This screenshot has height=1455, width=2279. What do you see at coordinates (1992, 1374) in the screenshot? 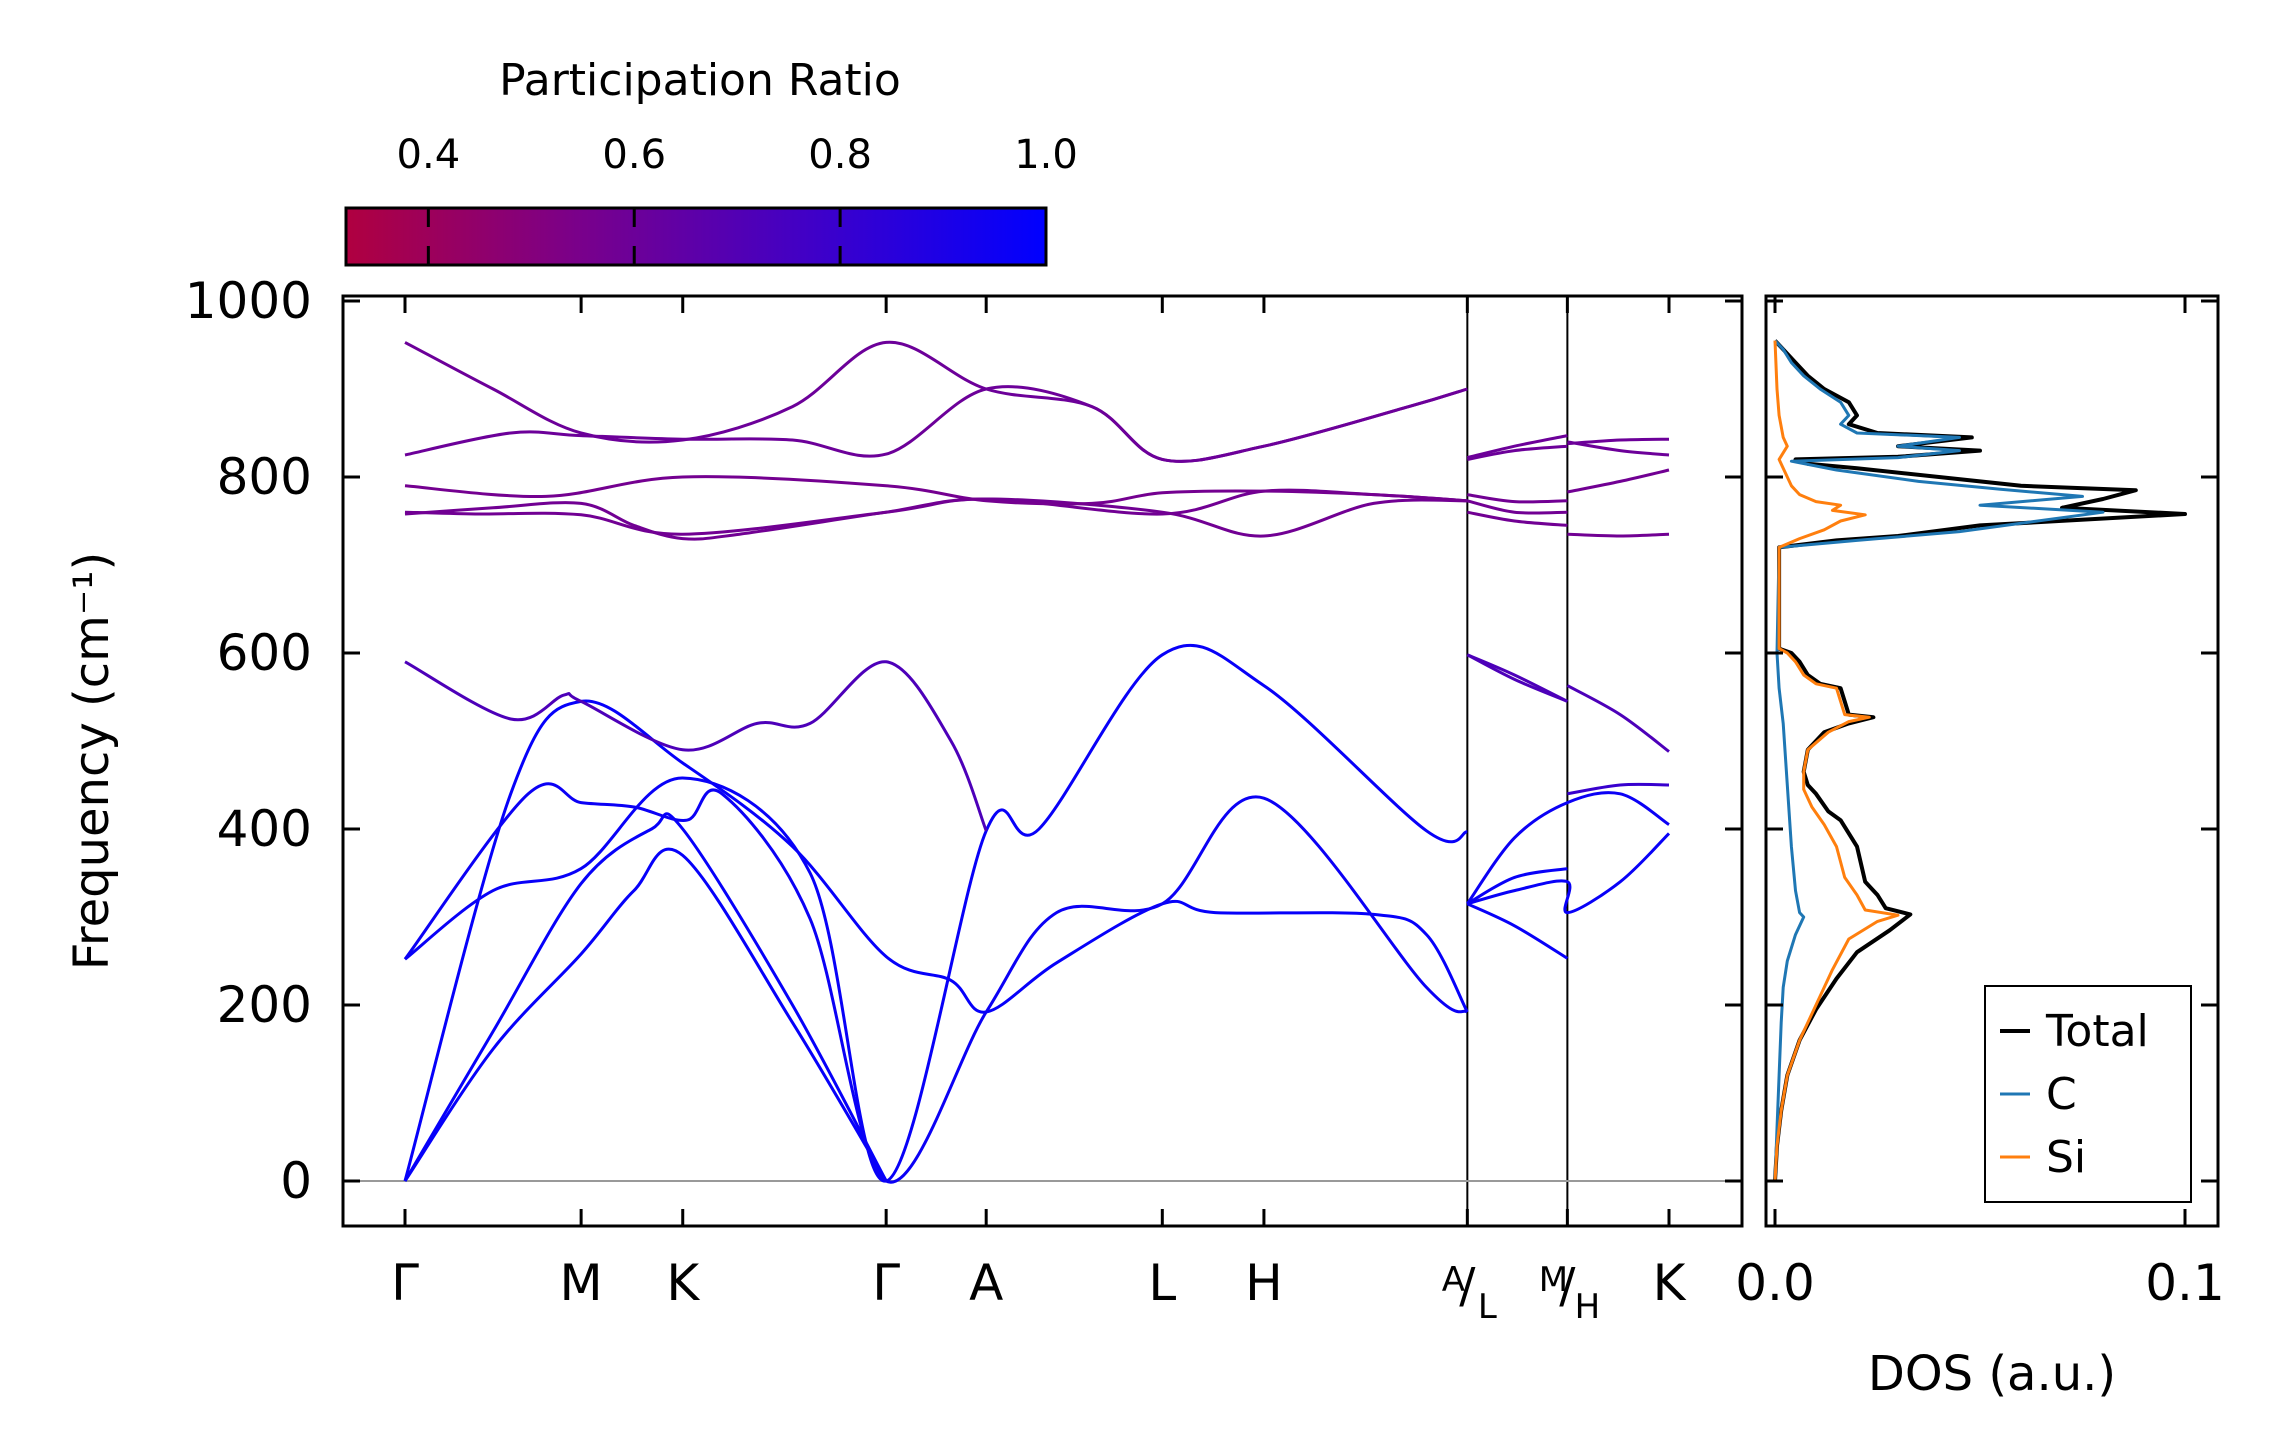
I see `dos-x-axis-label: DOS (a.u.)` at bounding box center [1992, 1374].